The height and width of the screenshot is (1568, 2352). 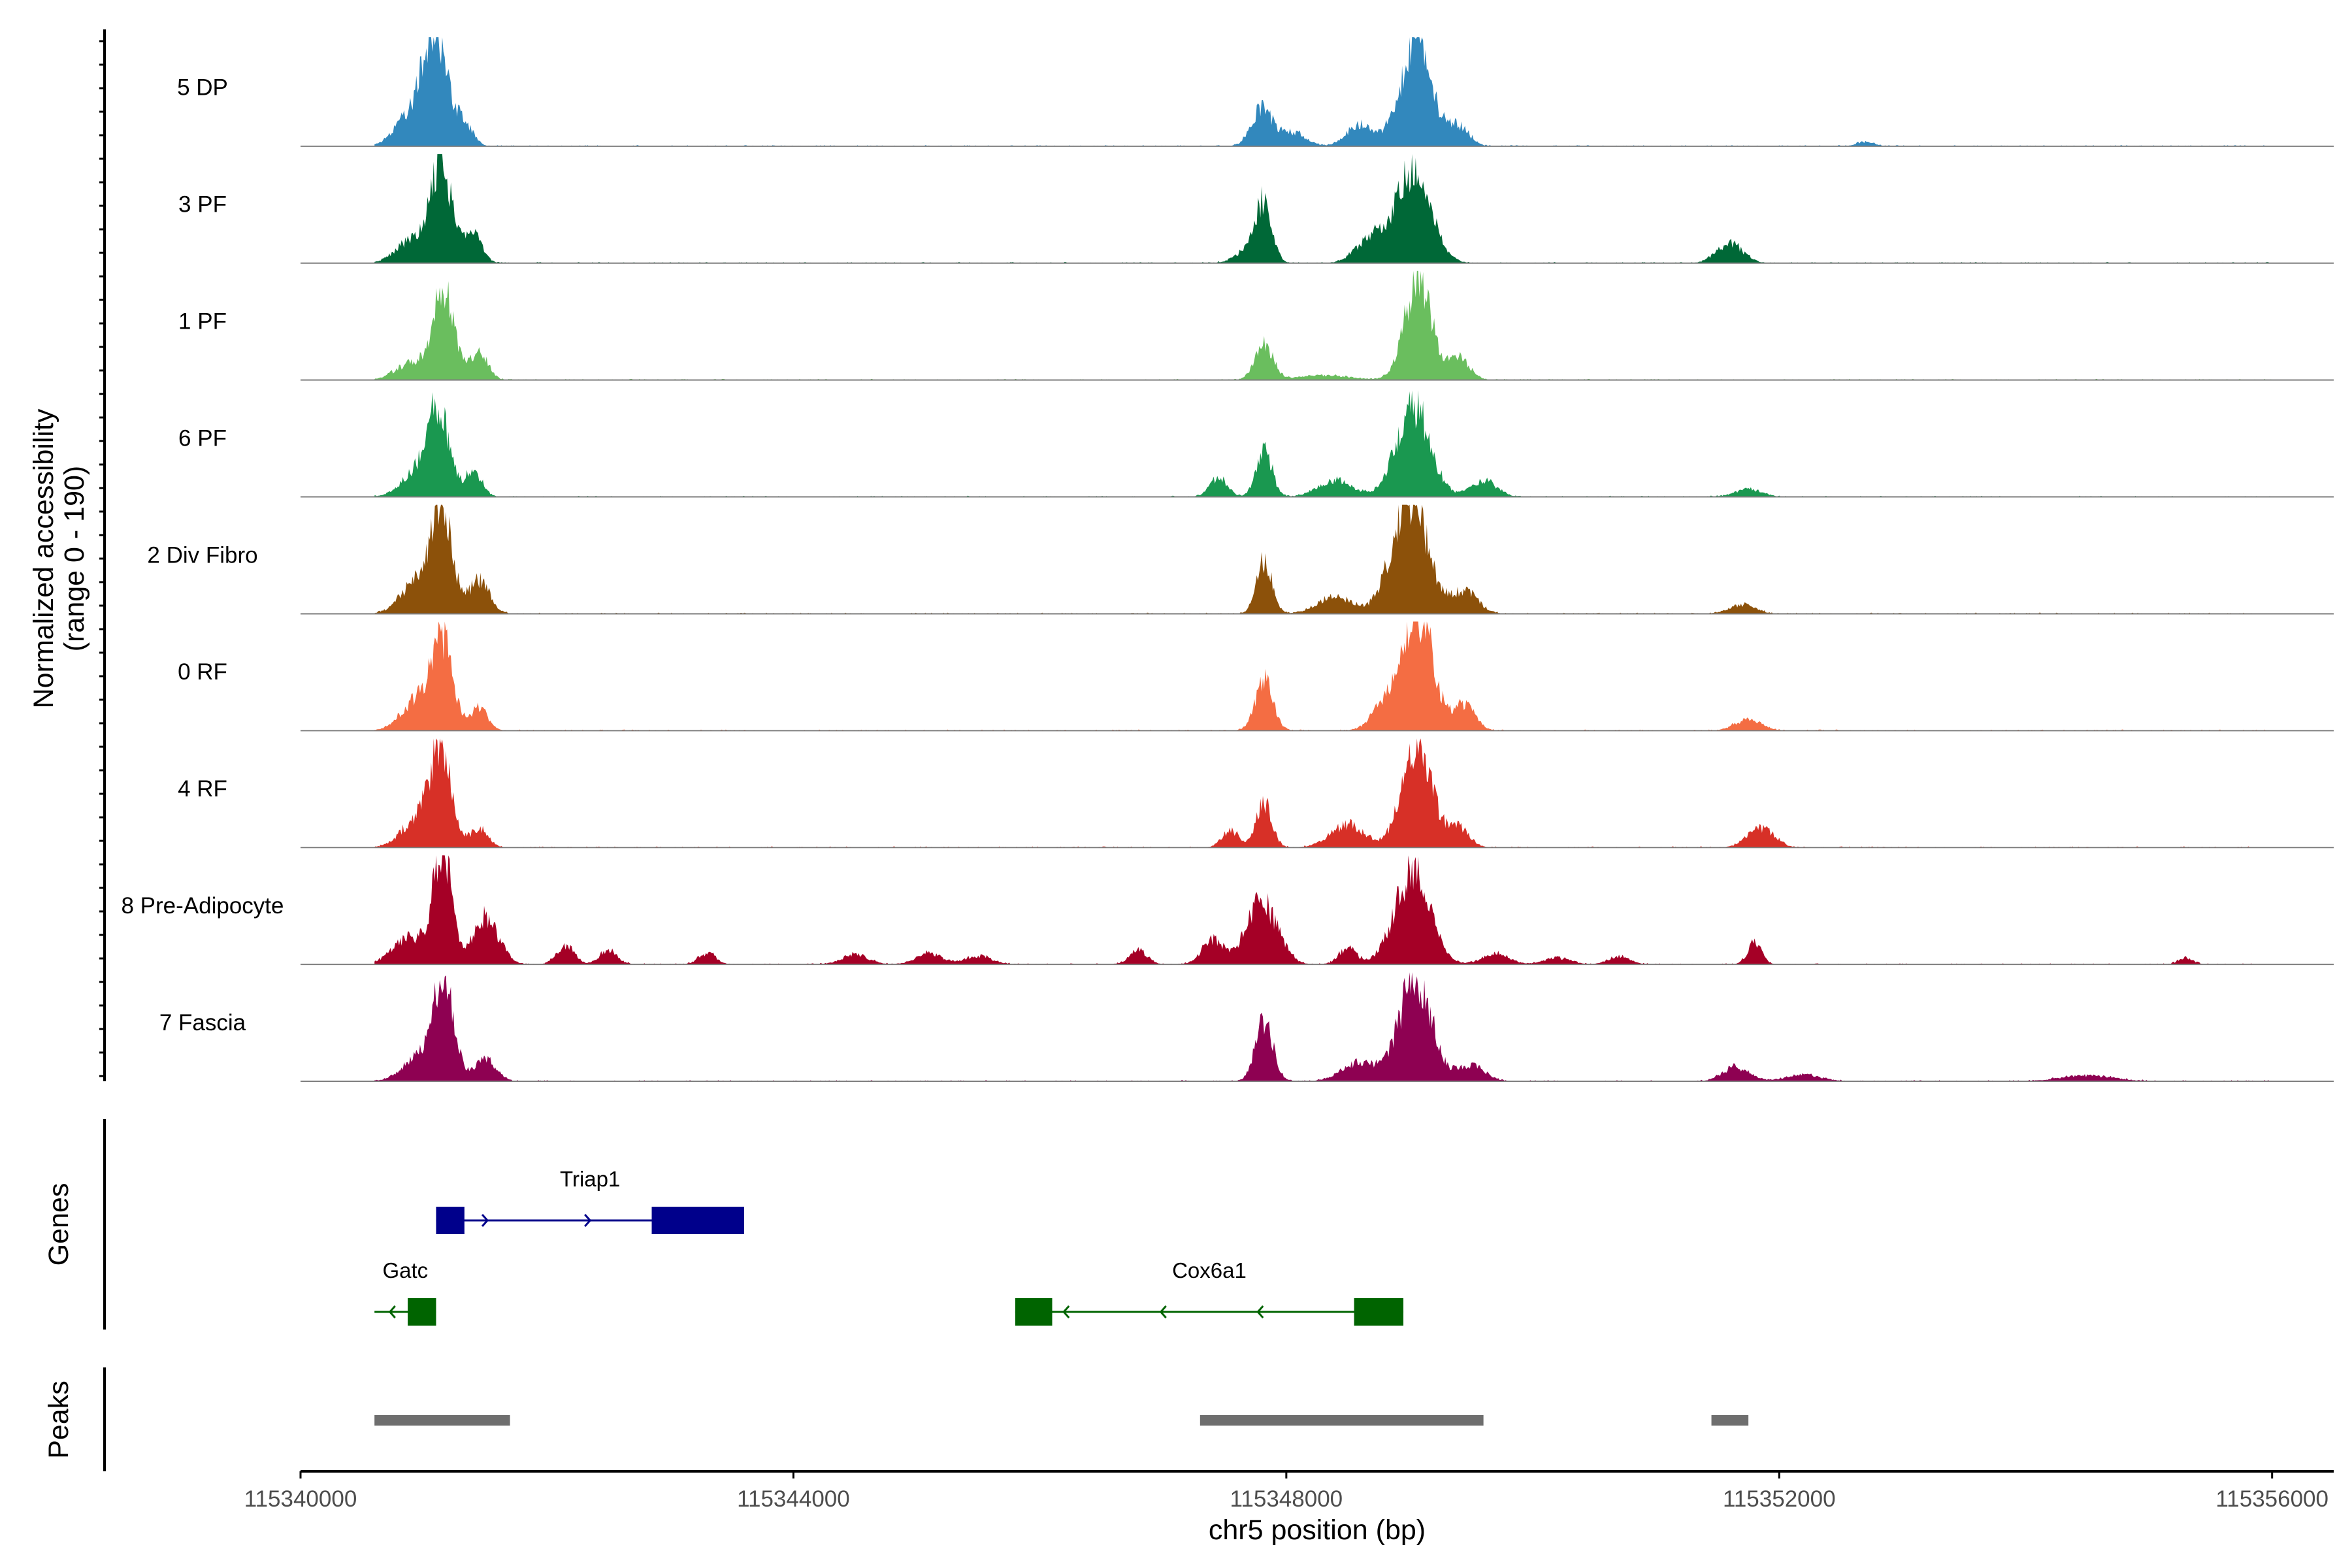 What do you see at coordinates (43, 558) in the screenshot?
I see `y-axis-title: Normalized accessibility` at bounding box center [43, 558].